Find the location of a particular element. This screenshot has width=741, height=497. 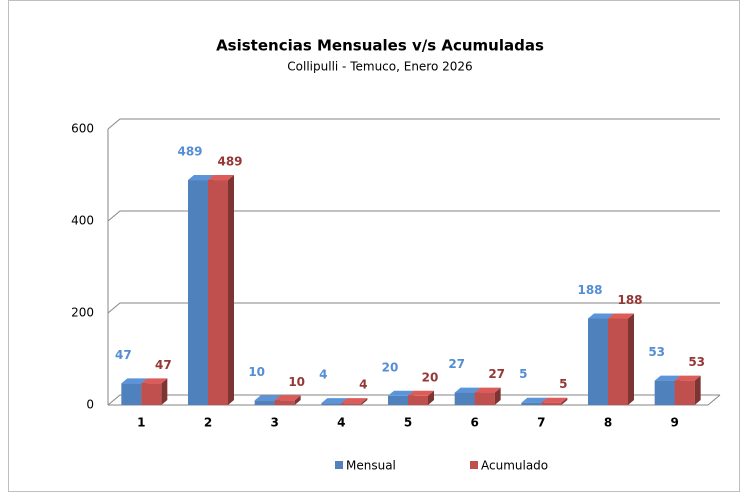

floor is located at coordinates (414, 400).